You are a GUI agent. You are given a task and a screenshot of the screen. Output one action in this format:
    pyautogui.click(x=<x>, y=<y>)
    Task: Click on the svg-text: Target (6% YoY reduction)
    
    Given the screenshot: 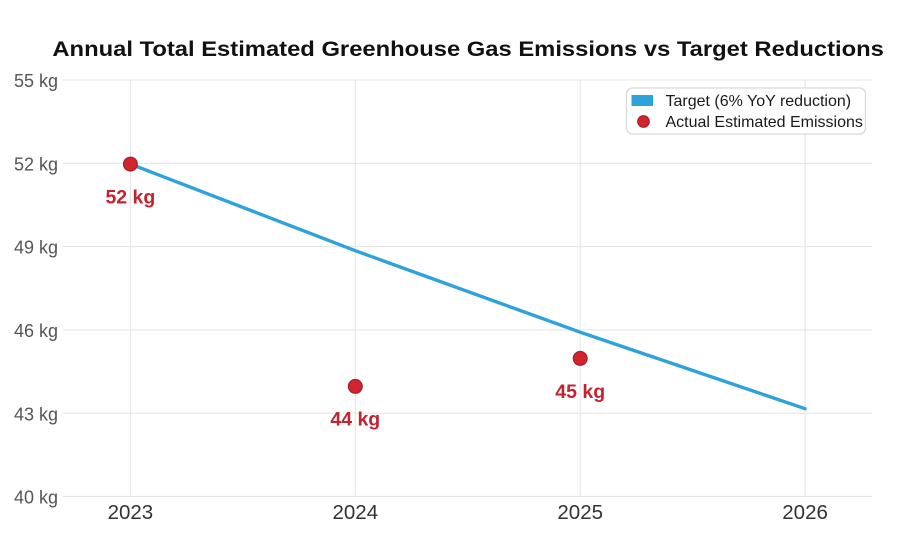 What is the action you would take?
    pyautogui.click(x=759, y=101)
    